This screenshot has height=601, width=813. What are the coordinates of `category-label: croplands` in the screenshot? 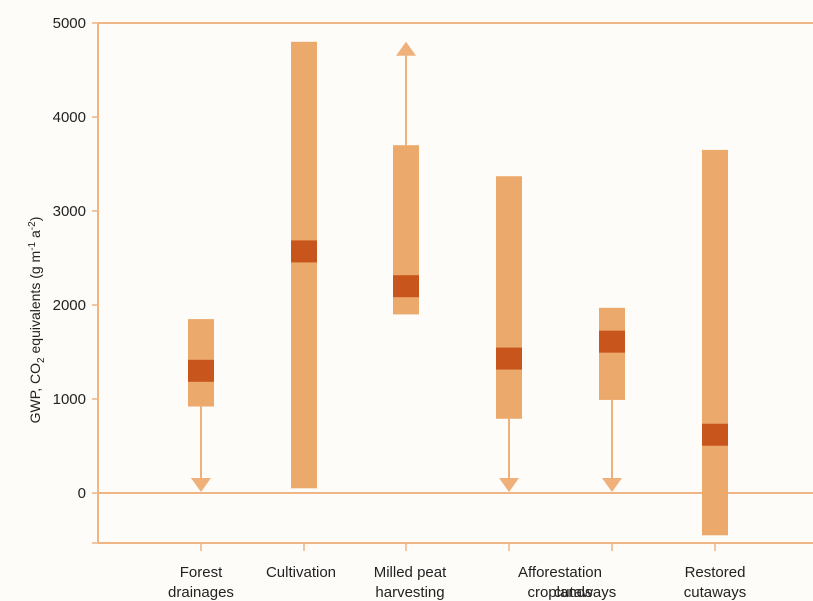 It's located at (559, 592).